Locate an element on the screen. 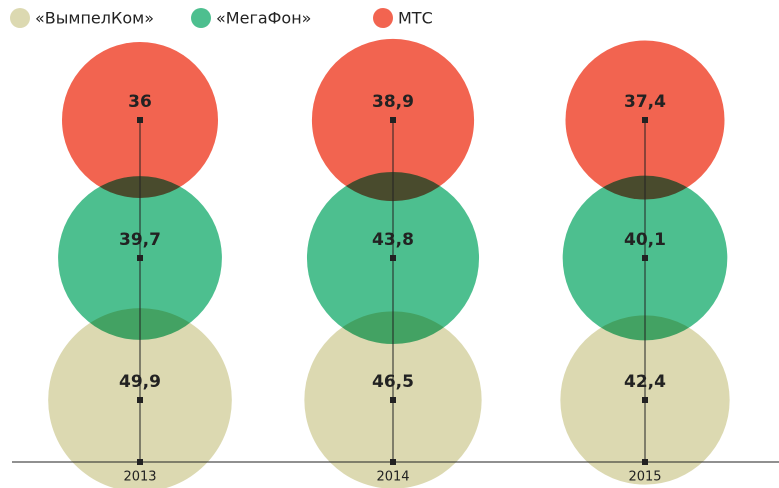 The width and height of the screenshot is (779, 488). value-label: 39,7 is located at coordinates (140, 240).